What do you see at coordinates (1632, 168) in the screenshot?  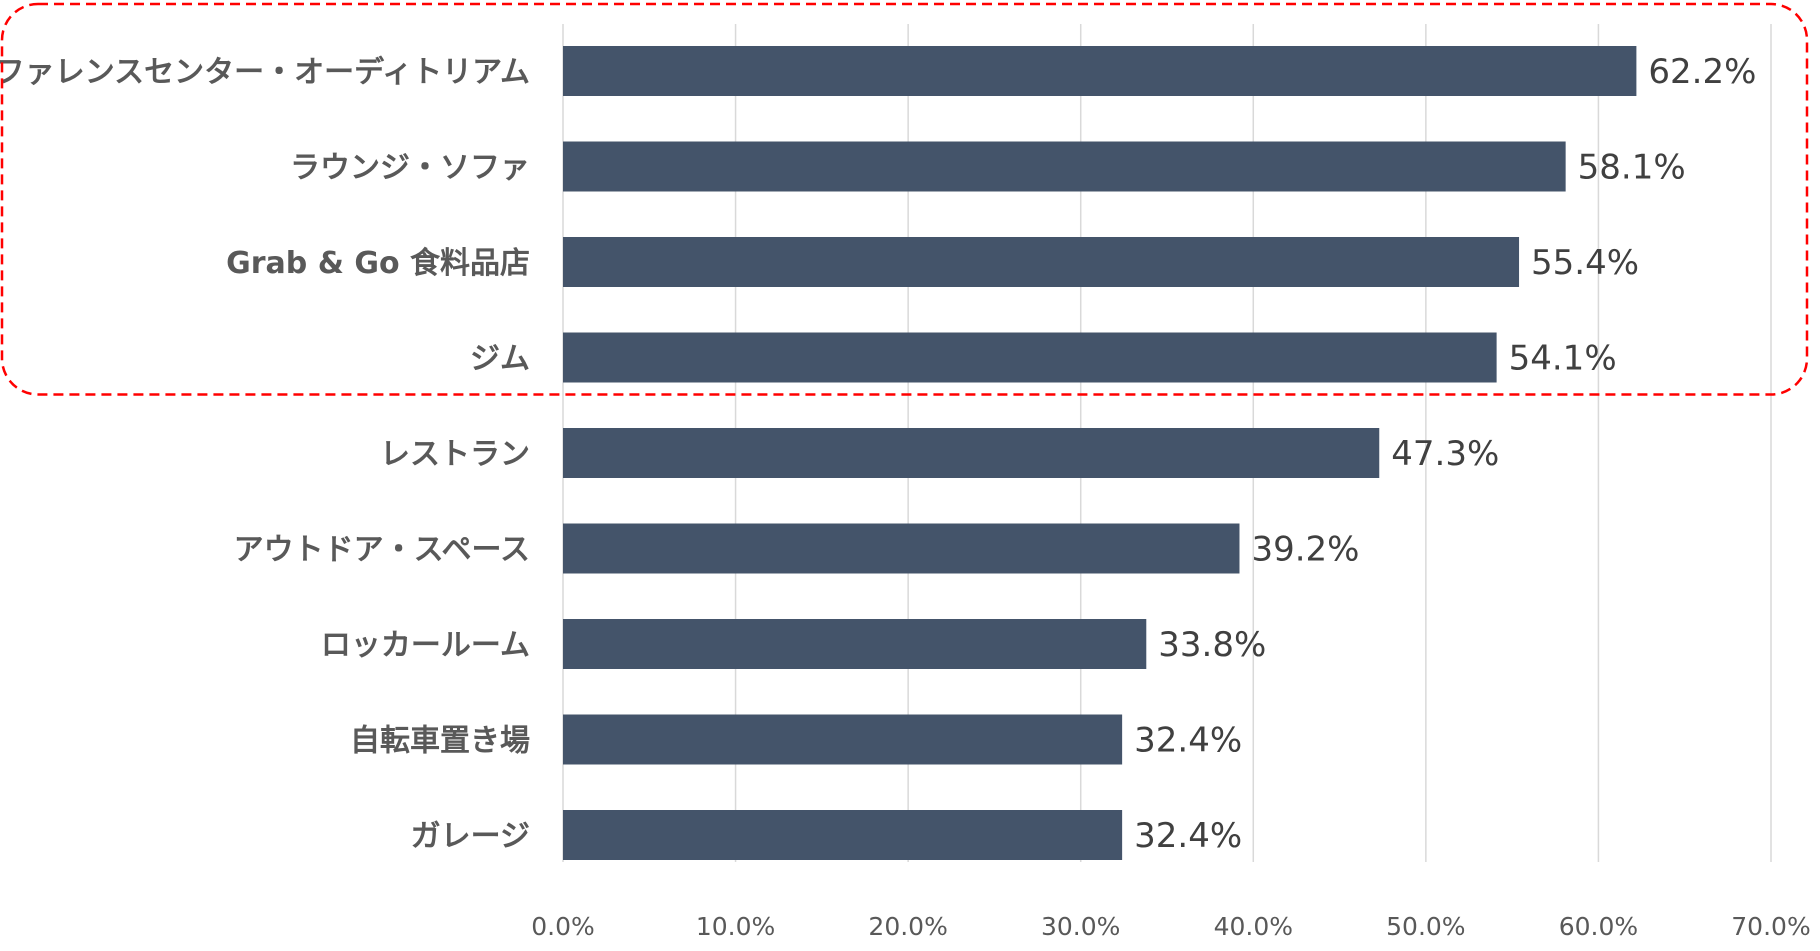 I see `data-label: 58.1%` at bounding box center [1632, 168].